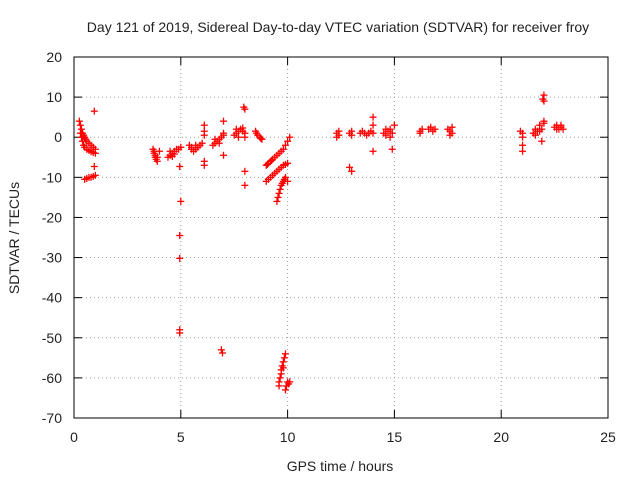 This screenshot has width=640, height=480. What do you see at coordinates (52, 177) in the screenshot?
I see `y-tick-label: -10` at bounding box center [52, 177].